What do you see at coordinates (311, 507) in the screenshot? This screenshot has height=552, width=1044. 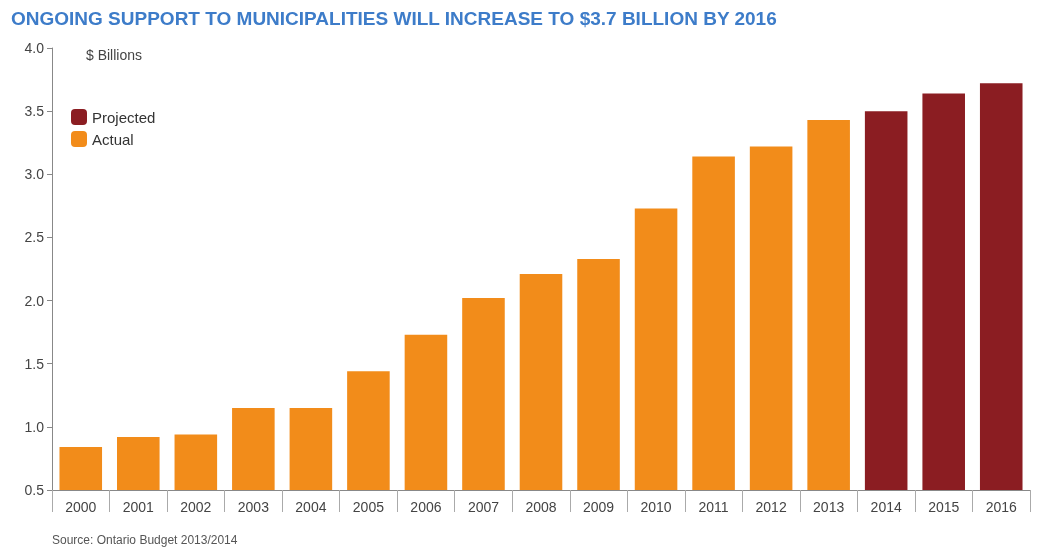 I see `x-tick-label: 2004` at bounding box center [311, 507].